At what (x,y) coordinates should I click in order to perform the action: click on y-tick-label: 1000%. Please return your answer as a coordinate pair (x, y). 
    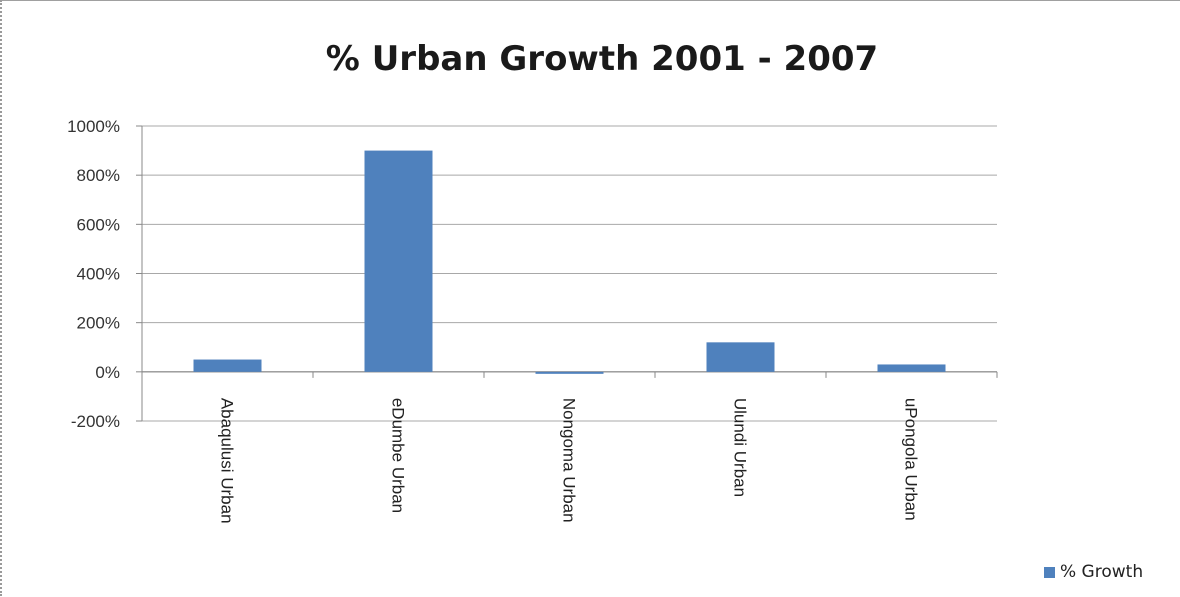
    Looking at the image, I should click on (93, 126).